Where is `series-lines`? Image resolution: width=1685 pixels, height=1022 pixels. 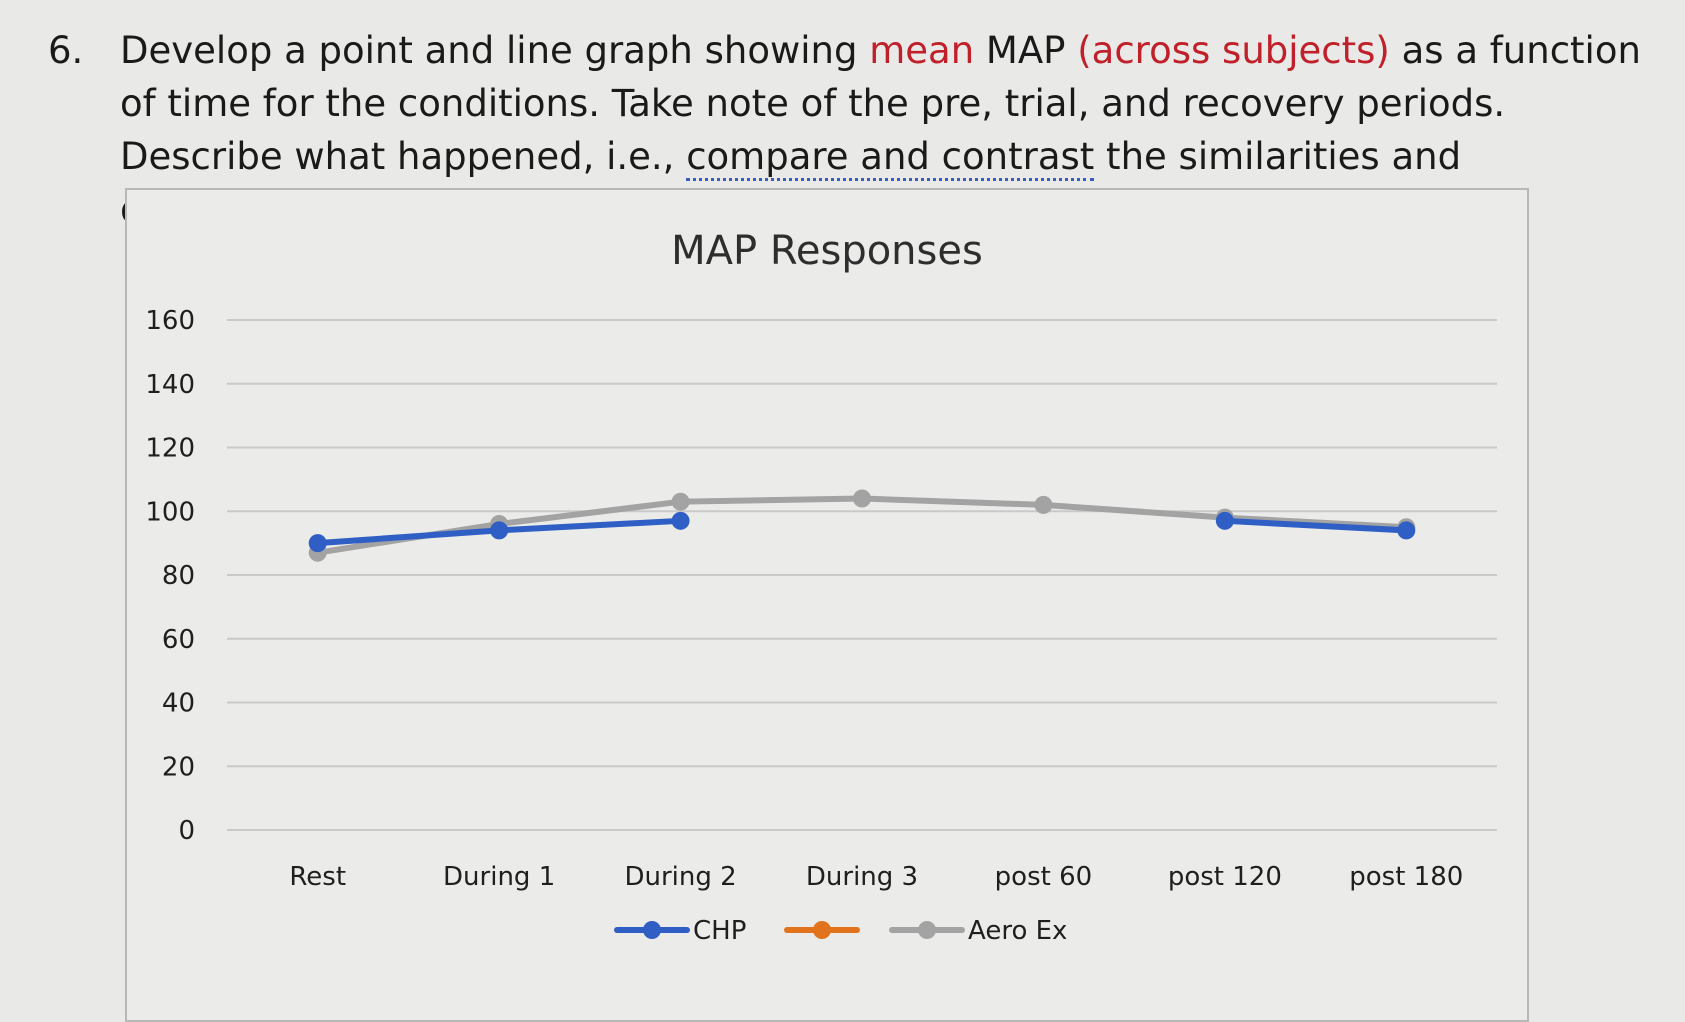 series-lines is located at coordinates (862, 525).